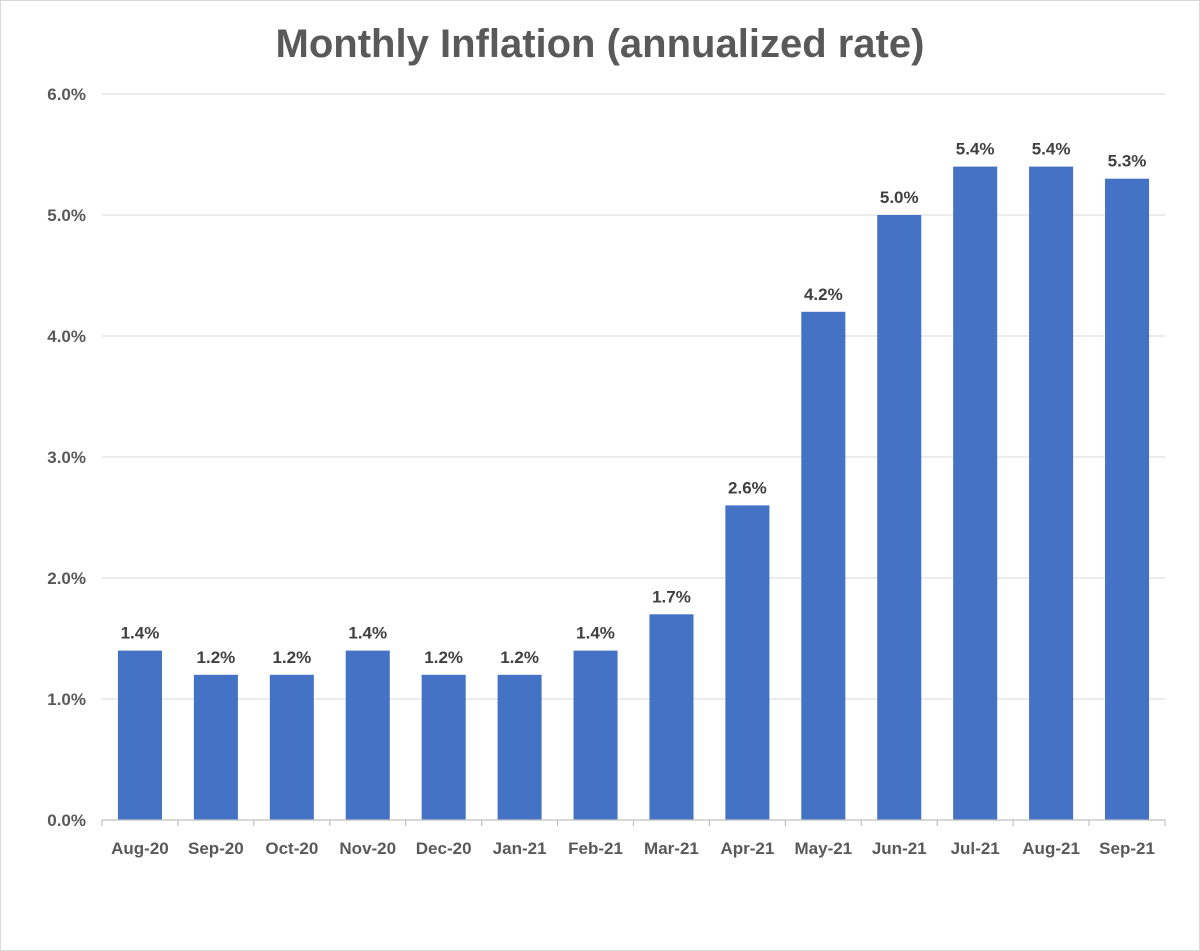 Image resolution: width=1200 pixels, height=951 pixels. What do you see at coordinates (66, 820) in the screenshot?
I see `y-tick-label: 0.0%` at bounding box center [66, 820].